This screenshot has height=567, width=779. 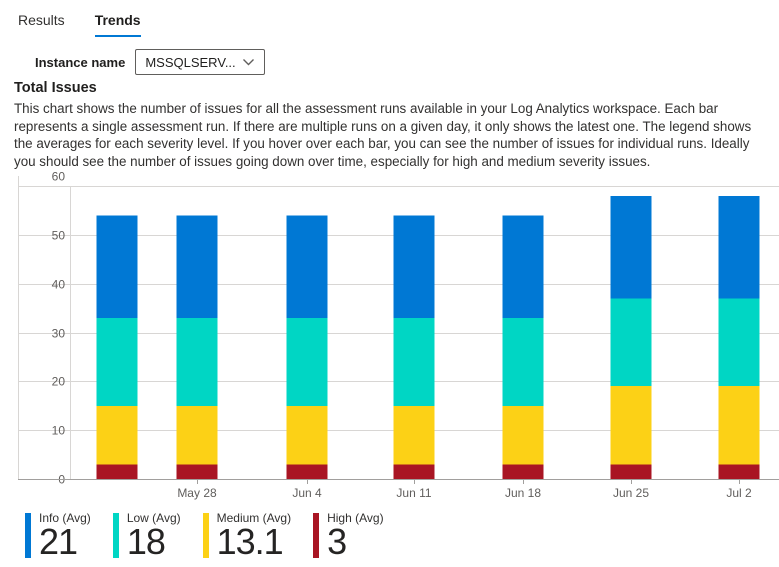 I want to click on y-axis-tick-label: 40, so click(x=59, y=285).